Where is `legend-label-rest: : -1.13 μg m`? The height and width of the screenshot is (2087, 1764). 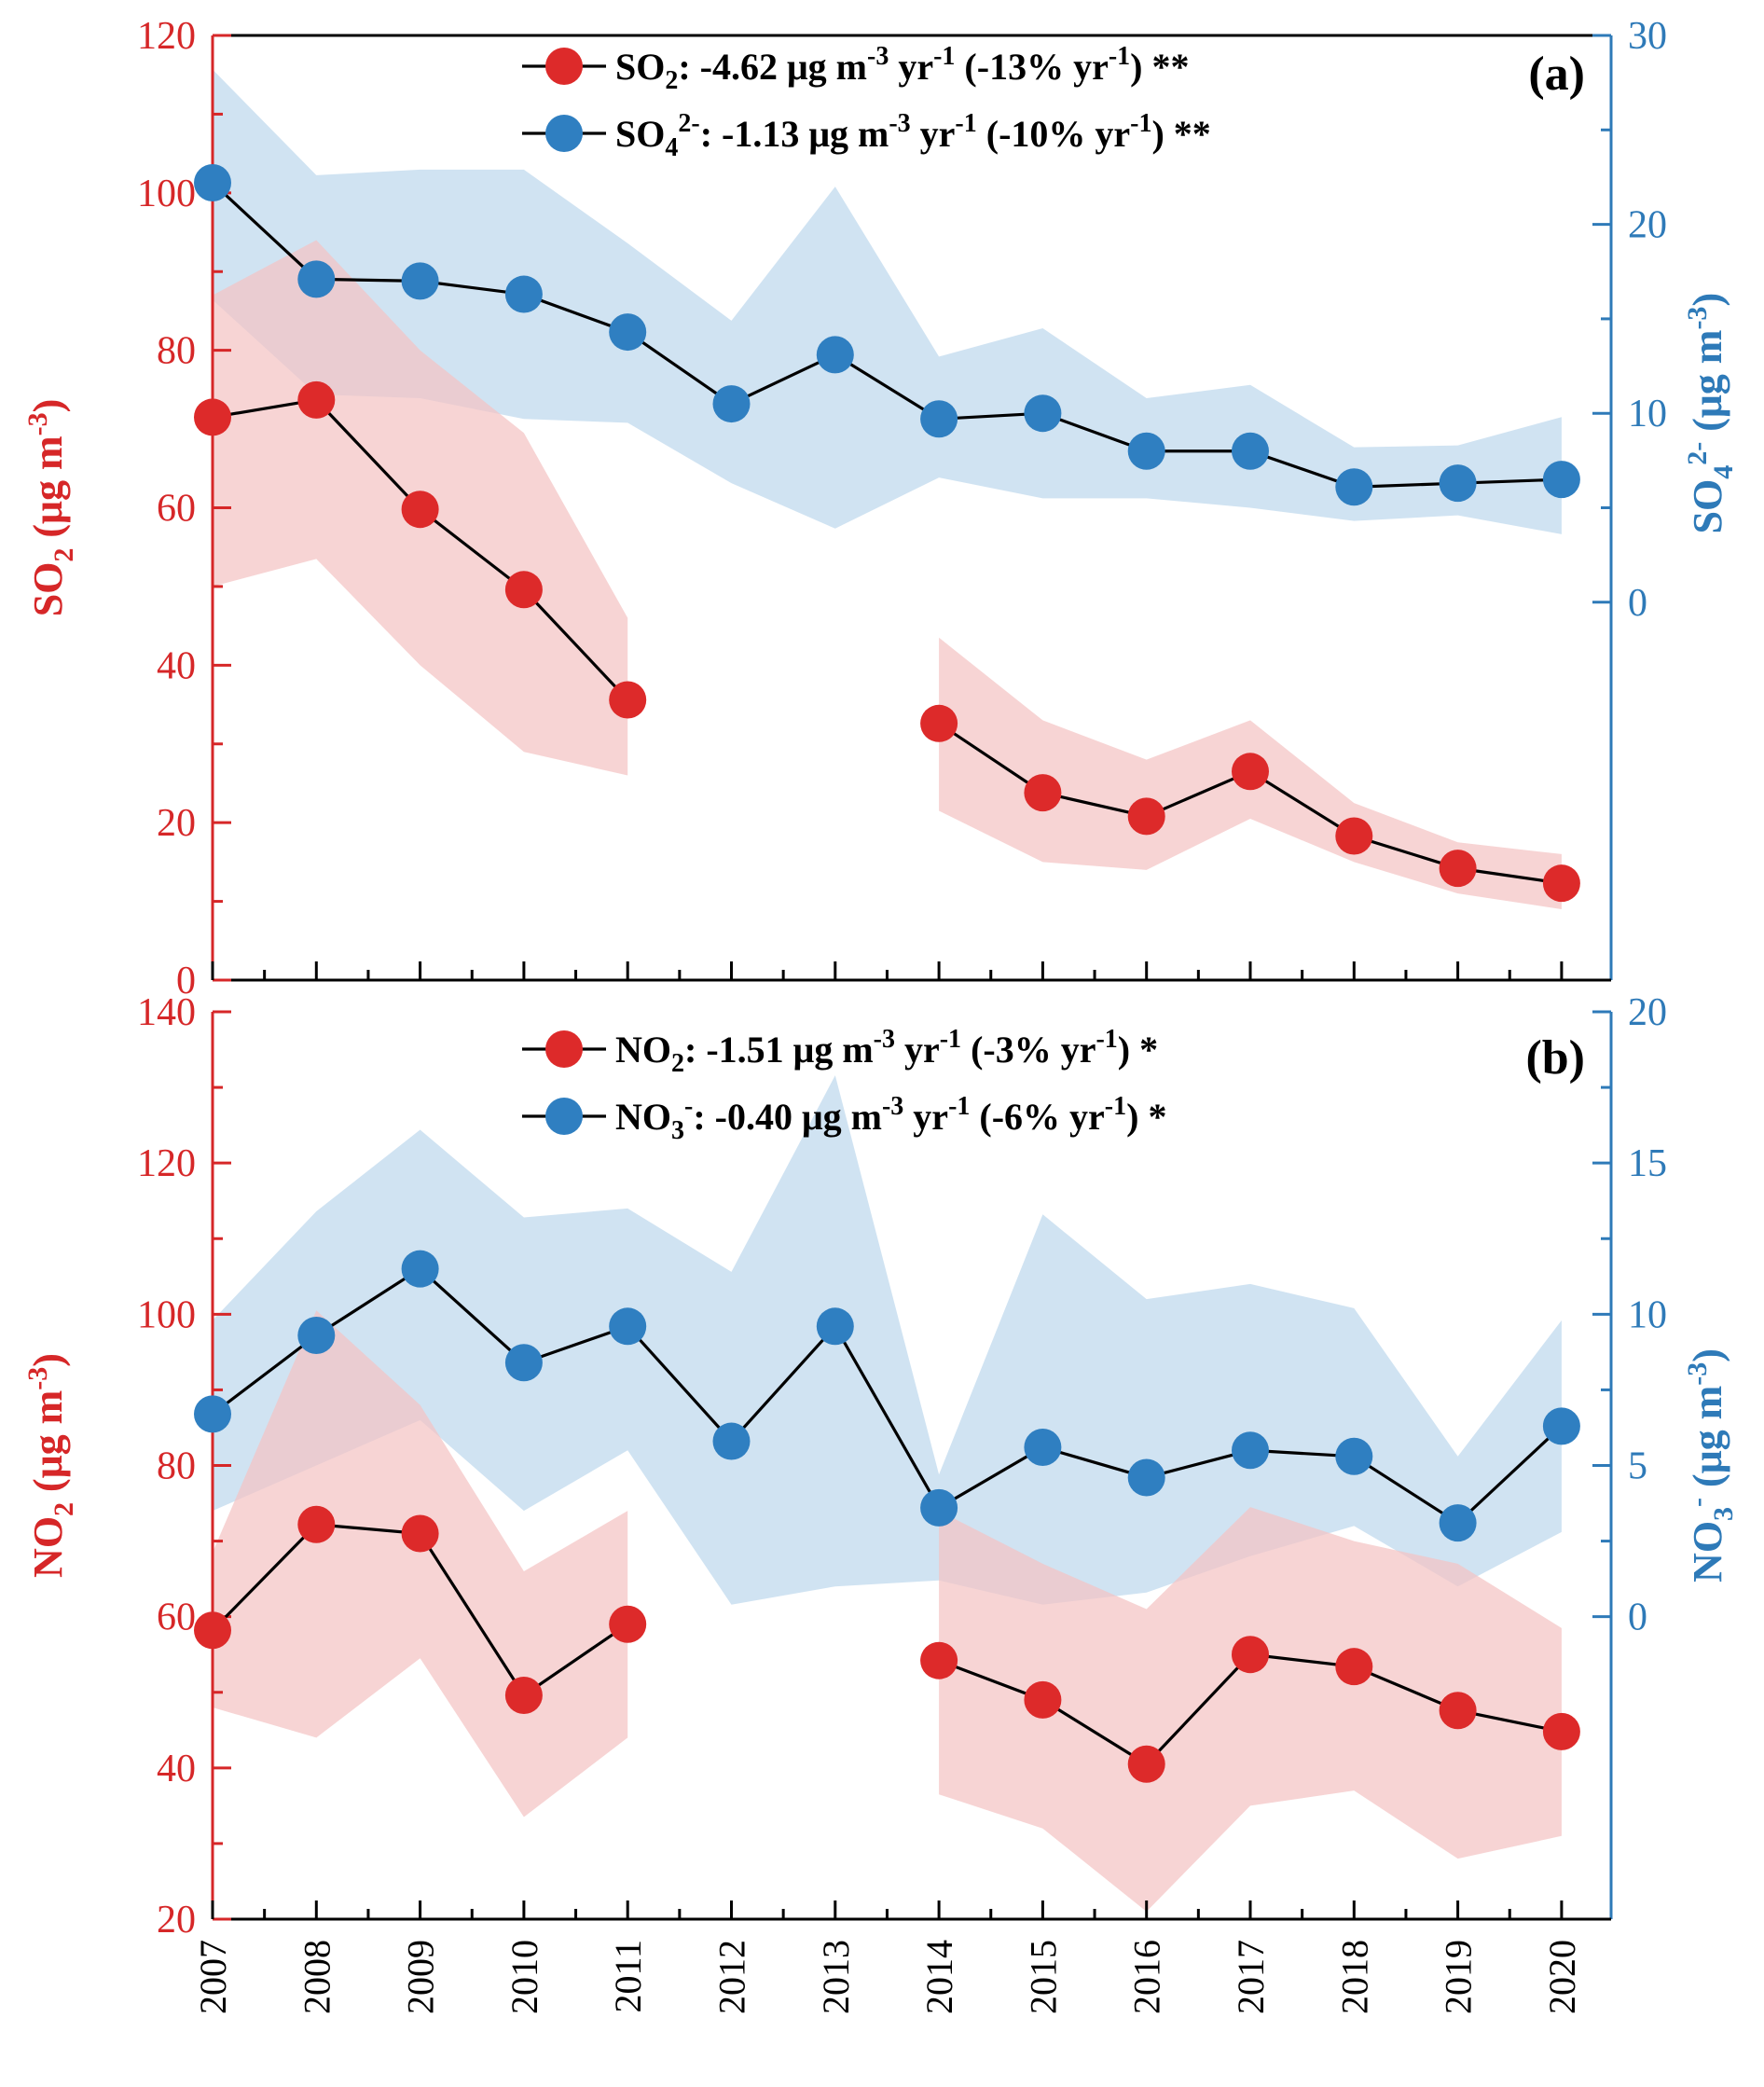 legend-label-rest: : -1.13 μg m is located at coordinates (794, 134).